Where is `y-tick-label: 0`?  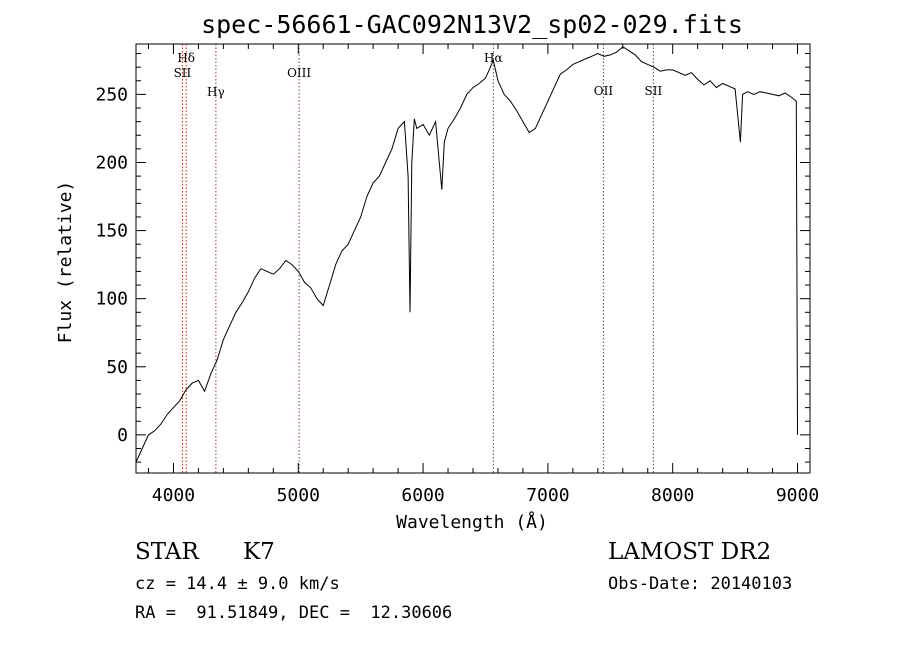
y-tick-label: 0 is located at coordinates (122, 435).